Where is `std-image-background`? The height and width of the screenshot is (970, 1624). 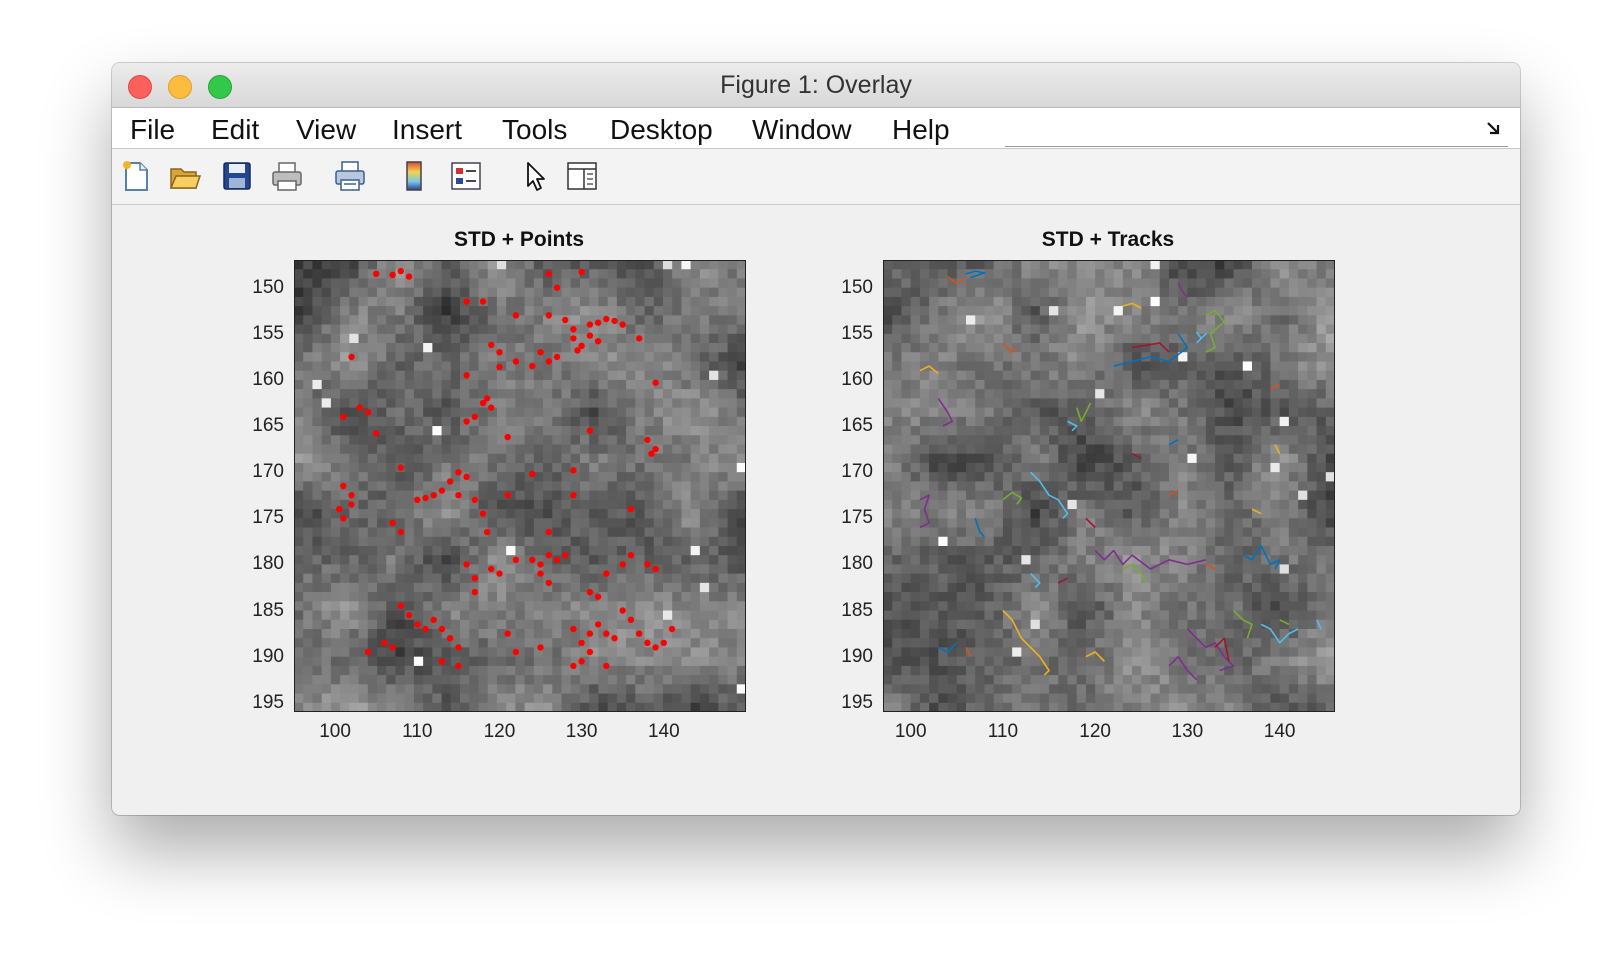
std-image-background is located at coordinates (520, 486).